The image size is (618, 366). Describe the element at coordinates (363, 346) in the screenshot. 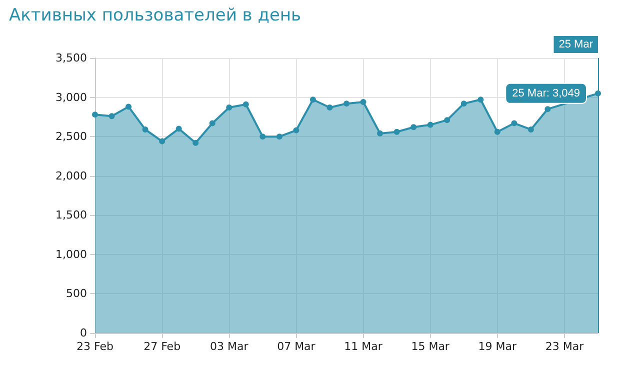

I see `x-tick-label: 11 Mar` at that location.